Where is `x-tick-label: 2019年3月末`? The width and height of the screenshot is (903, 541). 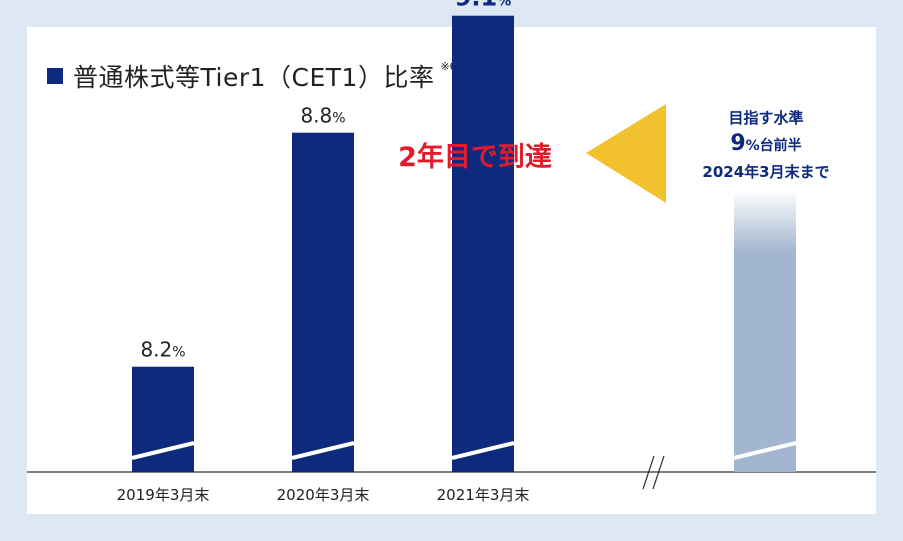 x-tick-label: 2019年3月末 is located at coordinates (163, 495).